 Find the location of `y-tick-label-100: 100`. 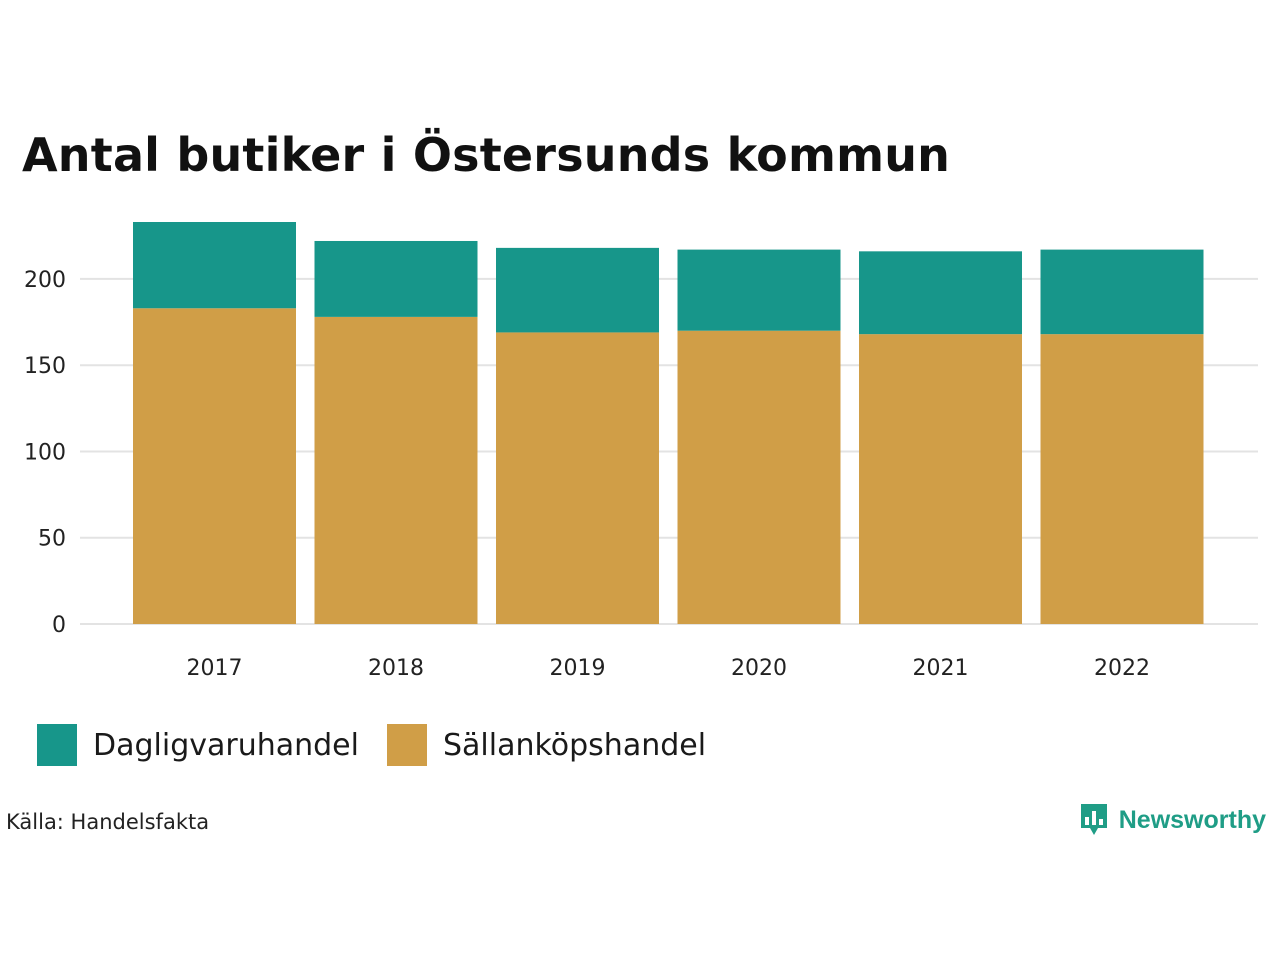

y-tick-label-100: 100 is located at coordinates (45, 452).